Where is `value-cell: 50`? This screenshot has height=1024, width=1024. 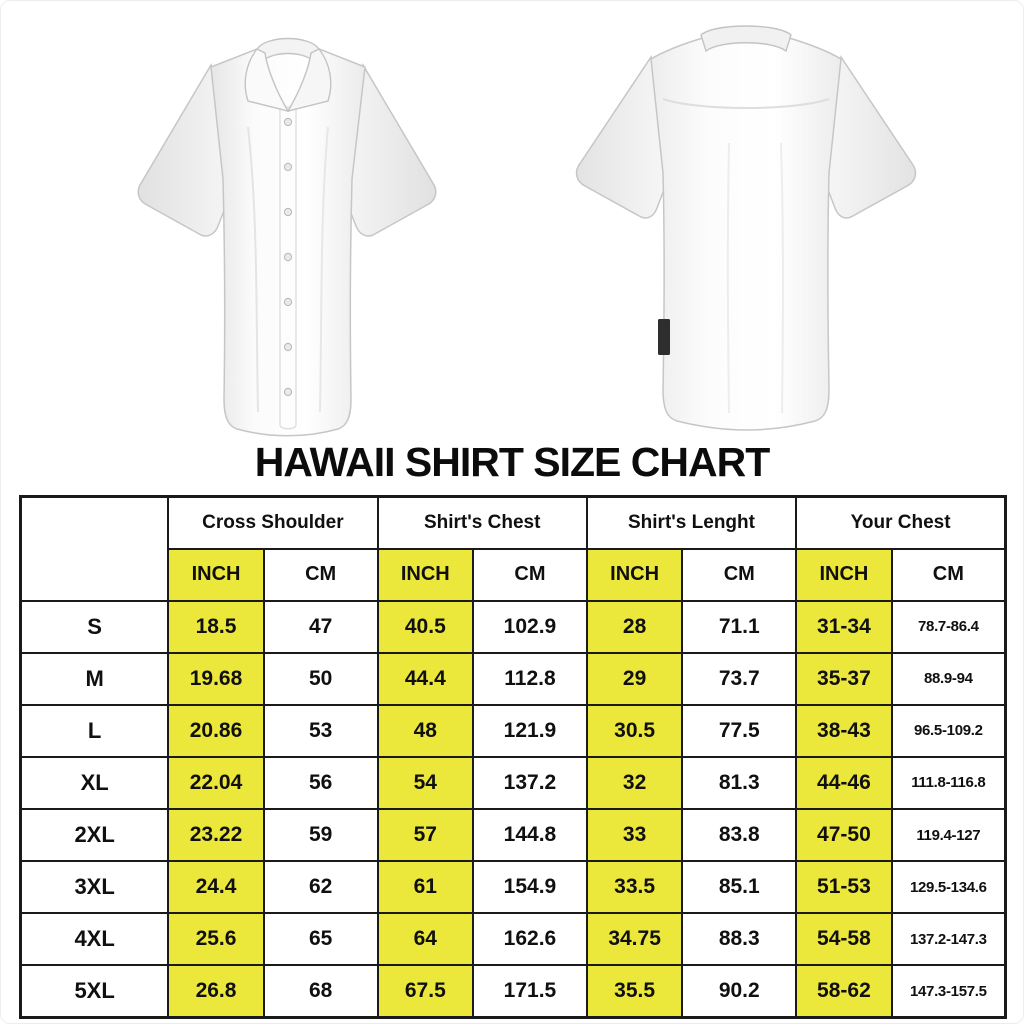
value-cell: 50 is located at coordinates (320, 678).